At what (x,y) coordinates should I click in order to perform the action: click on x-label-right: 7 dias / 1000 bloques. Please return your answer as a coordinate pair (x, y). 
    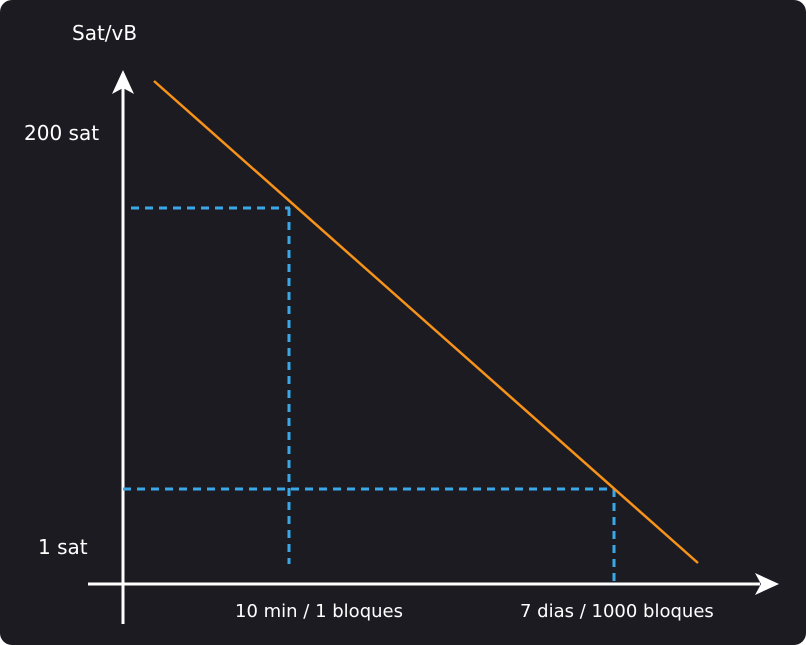
    Looking at the image, I should click on (617, 611).